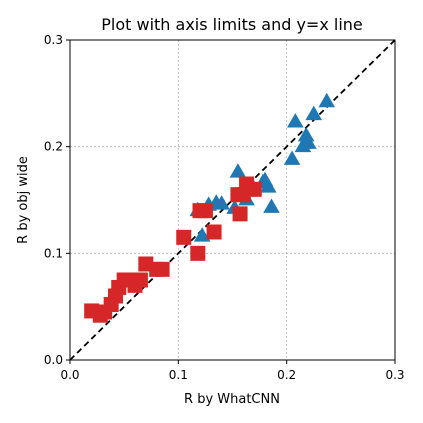 This screenshot has height=423, width=423. What do you see at coordinates (232, 24) in the screenshot?
I see `chart-title: Plot with axis limits and y=x line` at bounding box center [232, 24].